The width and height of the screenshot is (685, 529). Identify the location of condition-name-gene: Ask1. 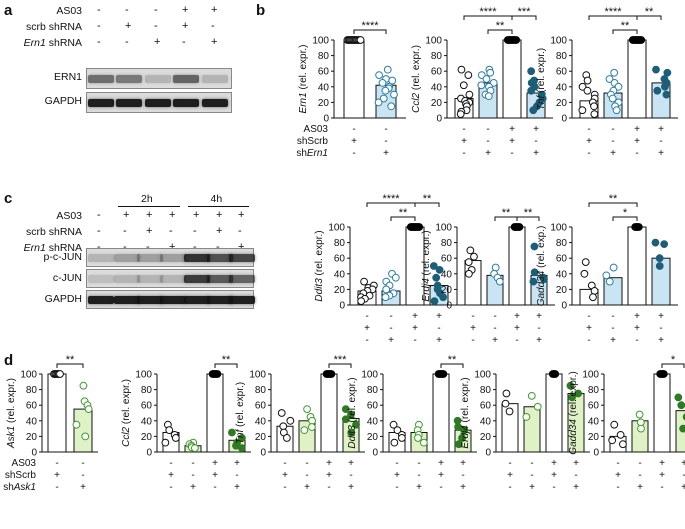
(24, 487).